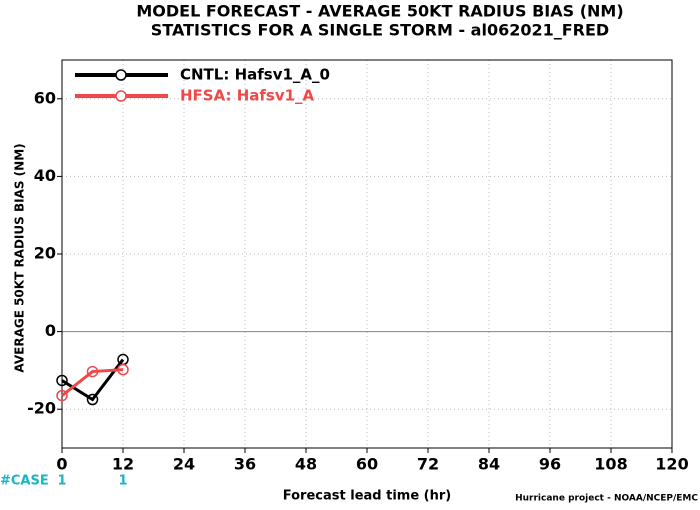 Image resolution: width=700 pixels, height=510 pixels. What do you see at coordinates (24, 481) in the screenshot?
I see `case-label: #CASE` at bounding box center [24, 481].